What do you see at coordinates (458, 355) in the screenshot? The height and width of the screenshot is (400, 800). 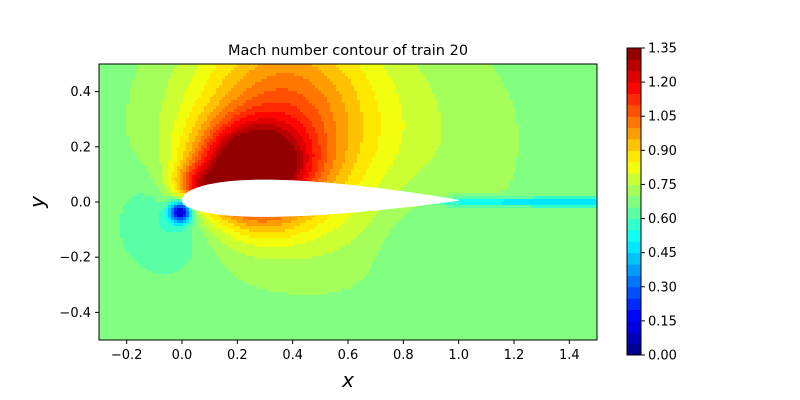 I see `x-tick-label: 1.0` at bounding box center [458, 355].